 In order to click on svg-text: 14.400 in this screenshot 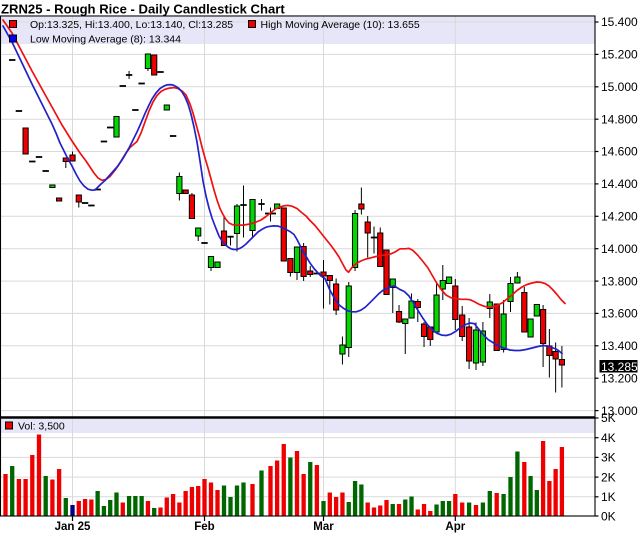, I will do `click(619, 184)`.